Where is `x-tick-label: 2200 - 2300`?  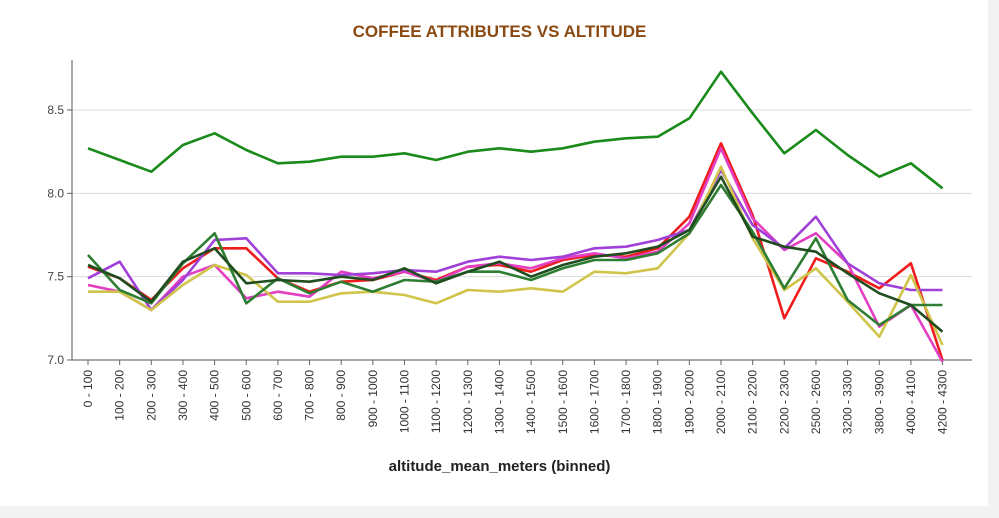 x-tick-label: 2200 - 2300 is located at coordinates (784, 402).